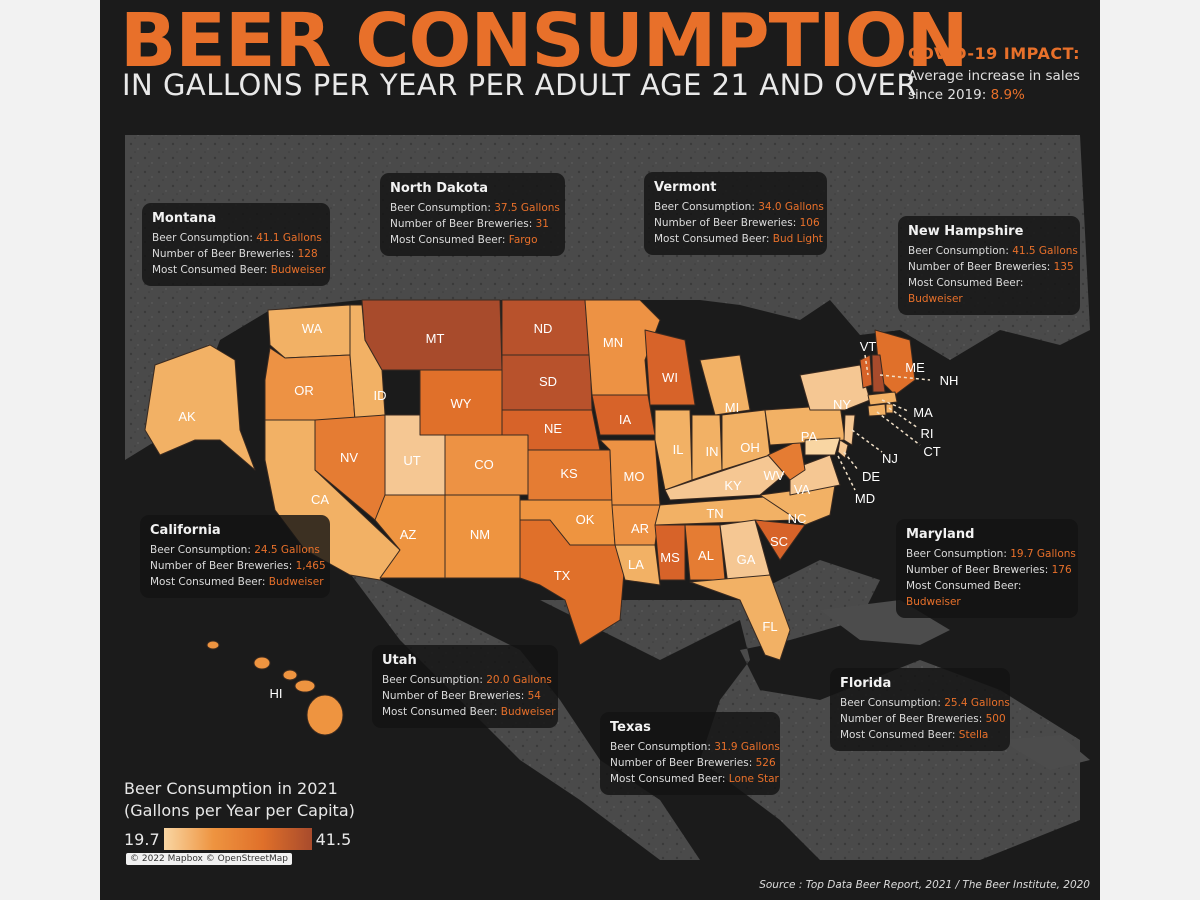  Describe the element at coordinates (733, 485) in the screenshot. I see `state-label-KY: KY` at that location.